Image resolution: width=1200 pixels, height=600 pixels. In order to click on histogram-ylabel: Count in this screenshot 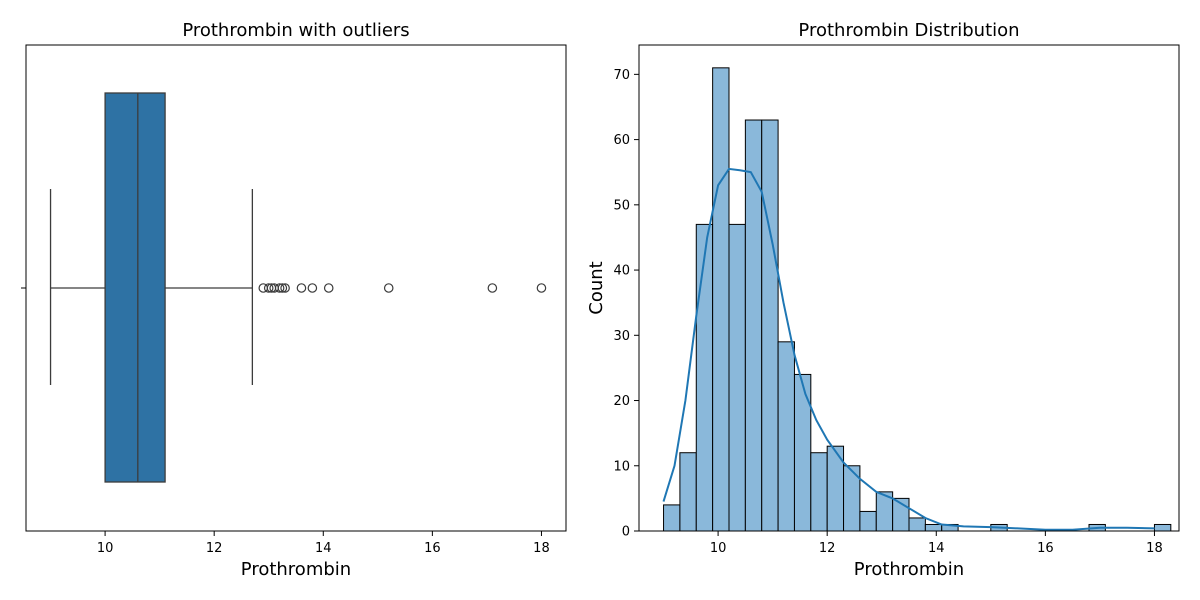, I will do `click(596, 287)`.